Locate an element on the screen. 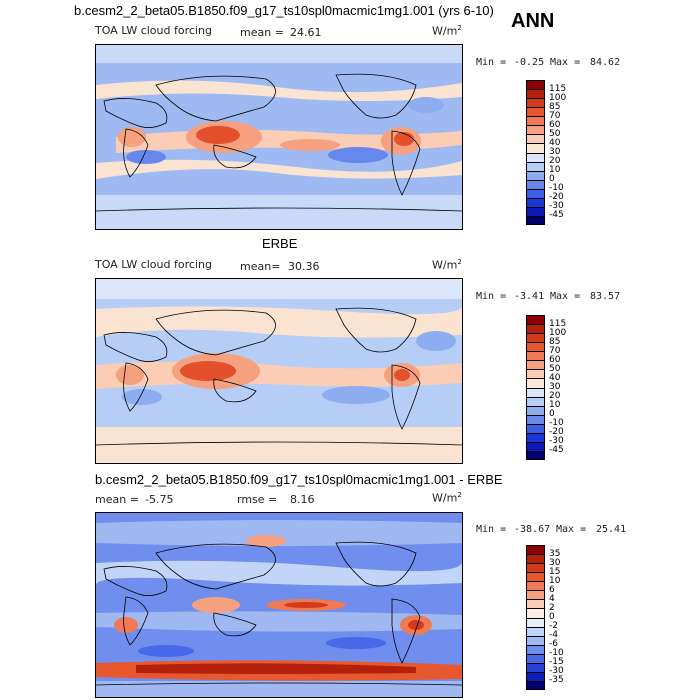 This screenshot has width=700, height=700. panel3-colorbar: 35 30 15 10 6 4 2 0 -2 -4 -6 -10 -15 -30 -35 is located at coordinates (556, 617).